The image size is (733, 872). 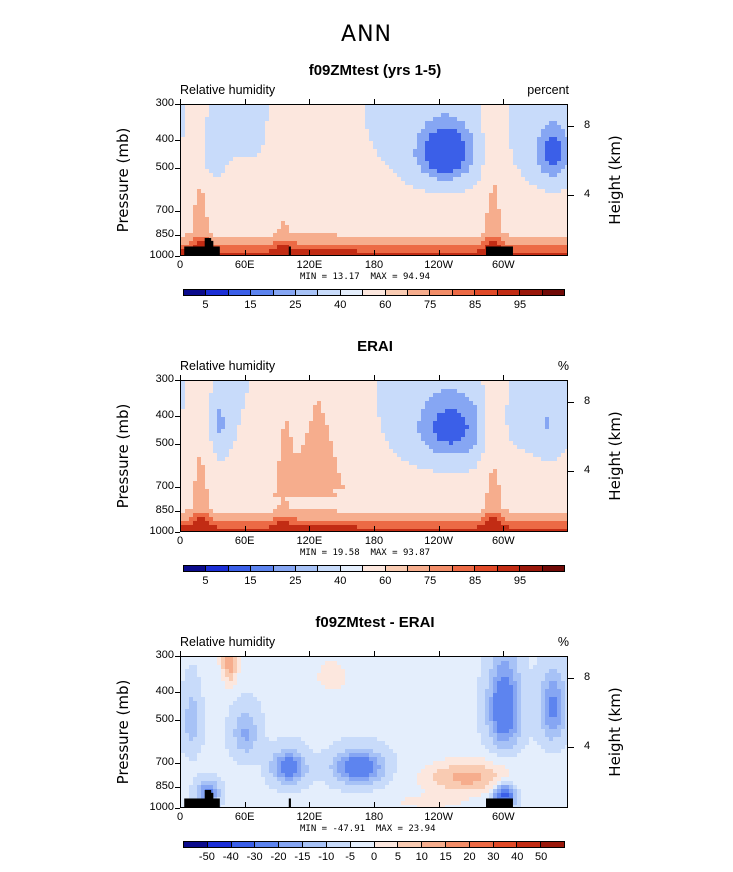 I want to click on min-value: 13.17, so click(x=346, y=277).